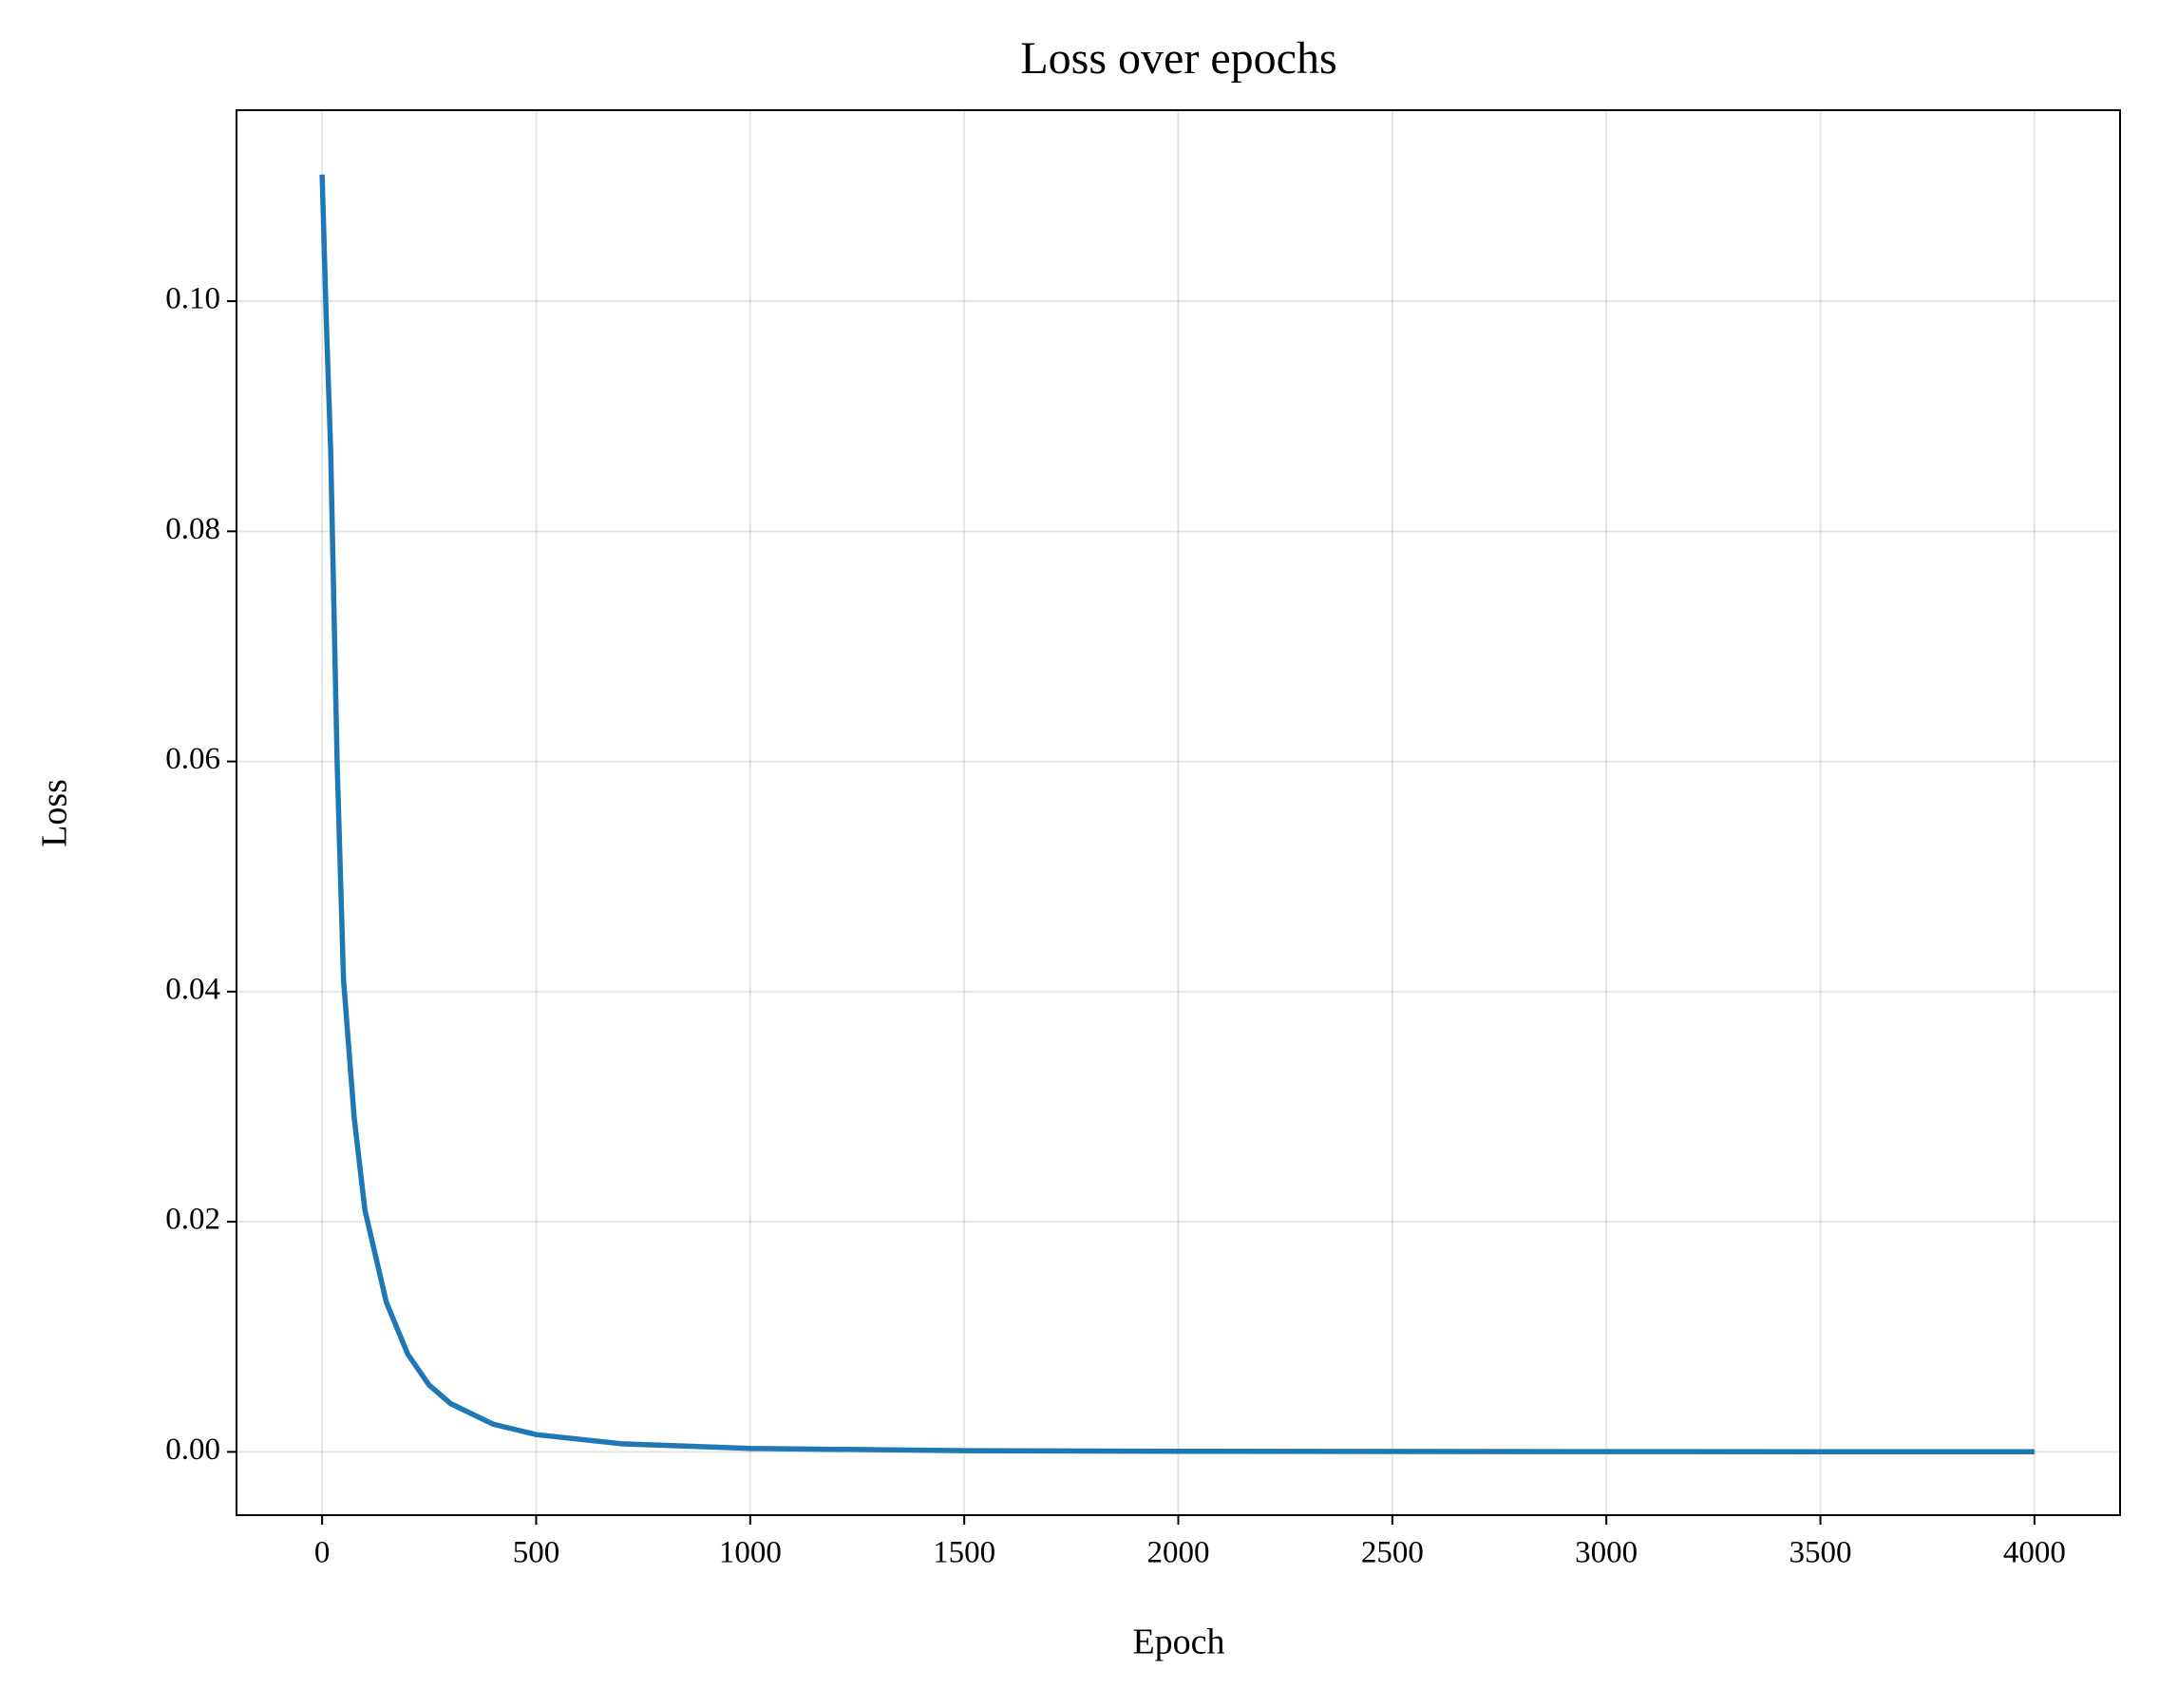 This screenshot has height=1708, width=2159. Describe the element at coordinates (750, 1553) in the screenshot. I see `x-tick-label: 1000` at that location.